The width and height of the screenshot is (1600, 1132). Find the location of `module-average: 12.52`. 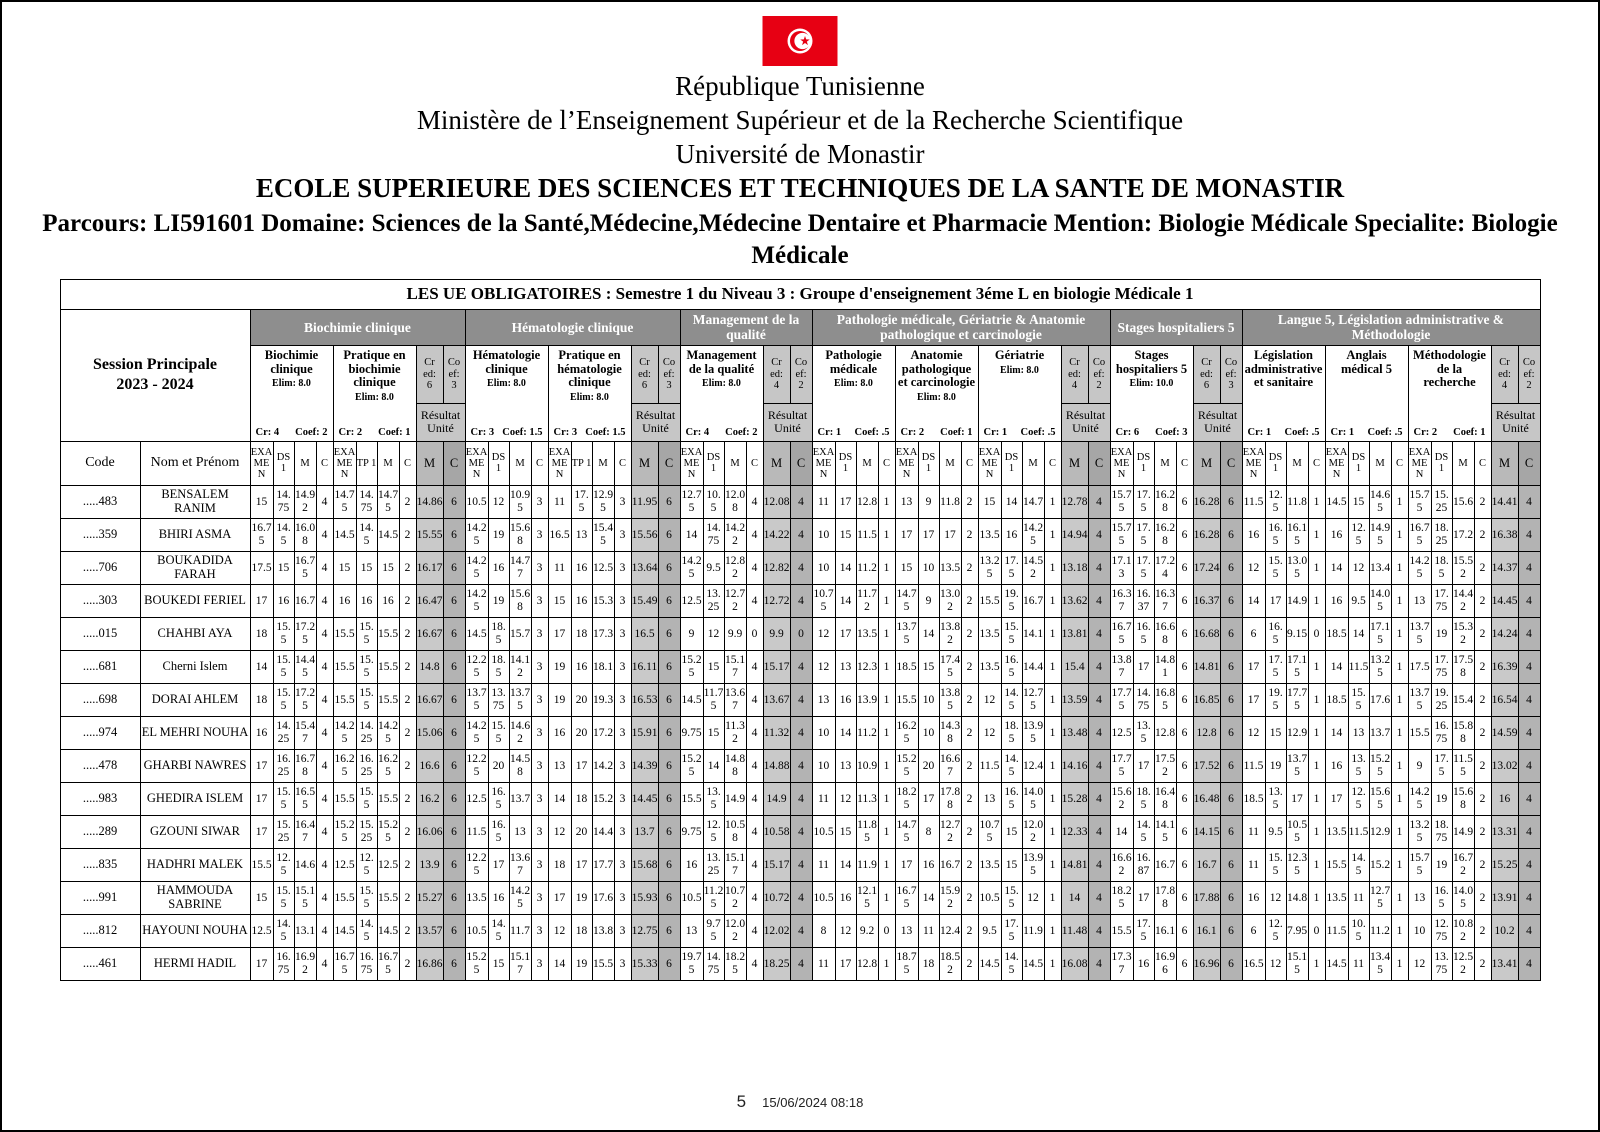

module-average: 12.52 is located at coordinates (1463, 963).